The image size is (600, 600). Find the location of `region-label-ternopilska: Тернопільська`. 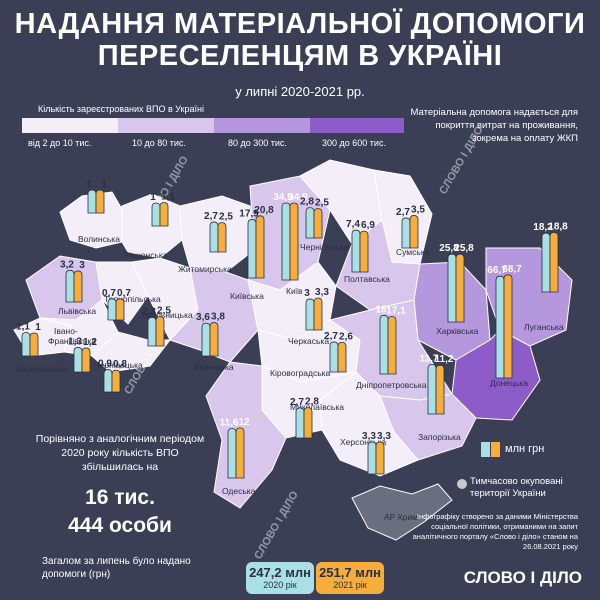

region-label-ternopilska: Тернопільська is located at coordinates (132, 299).